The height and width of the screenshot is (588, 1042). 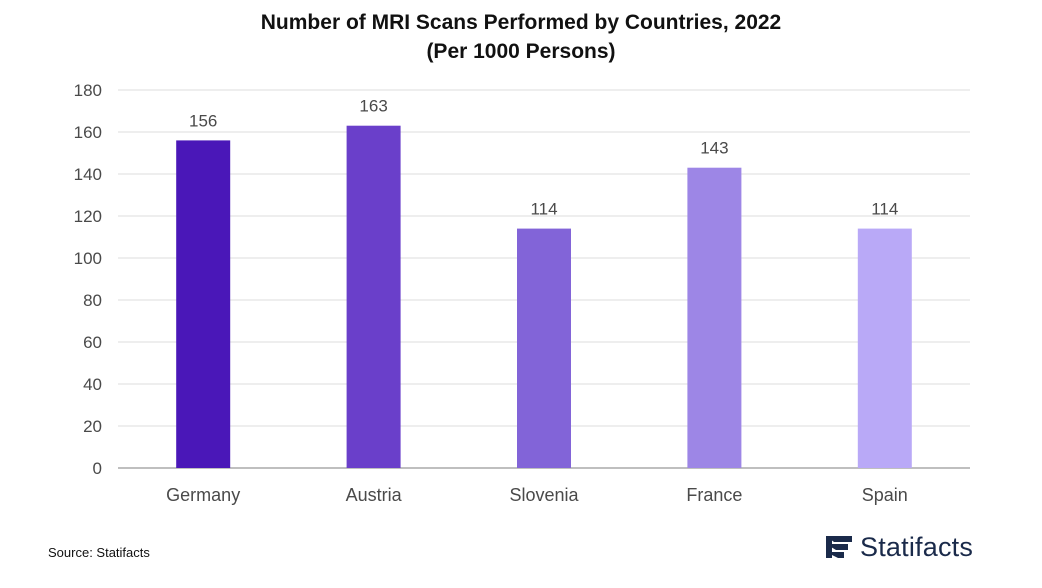 What do you see at coordinates (839, 547) in the screenshot?
I see `statifacts-logo-icon` at bounding box center [839, 547].